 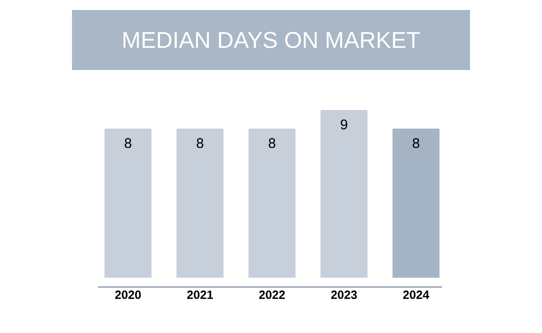 I want to click on x-tick-label: 2020, so click(x=128, y=294).